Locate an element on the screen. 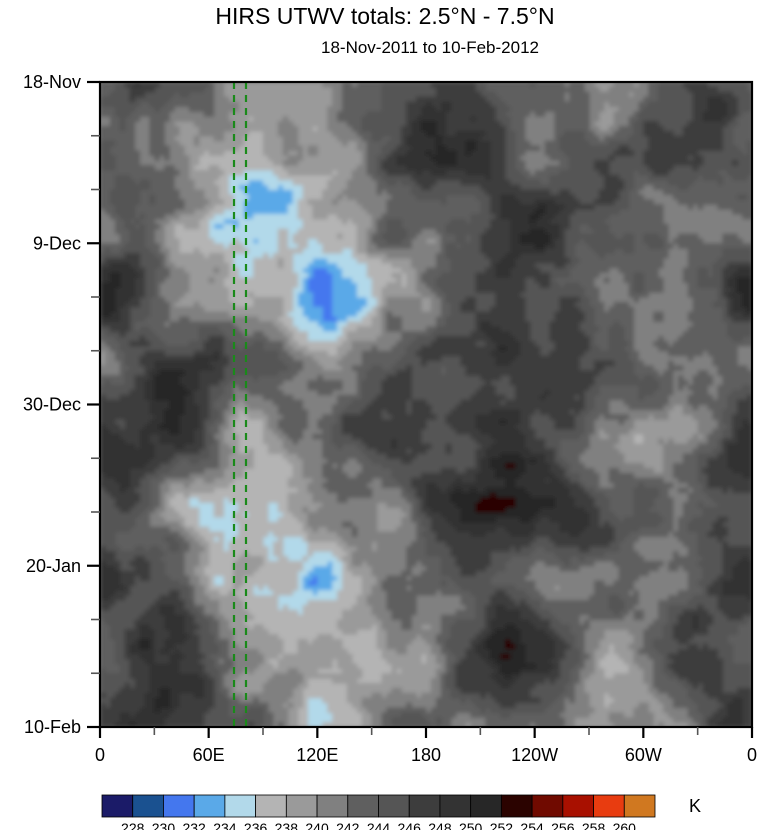  y-tick-label: 30-Dec is located at coordinates (52, 405).